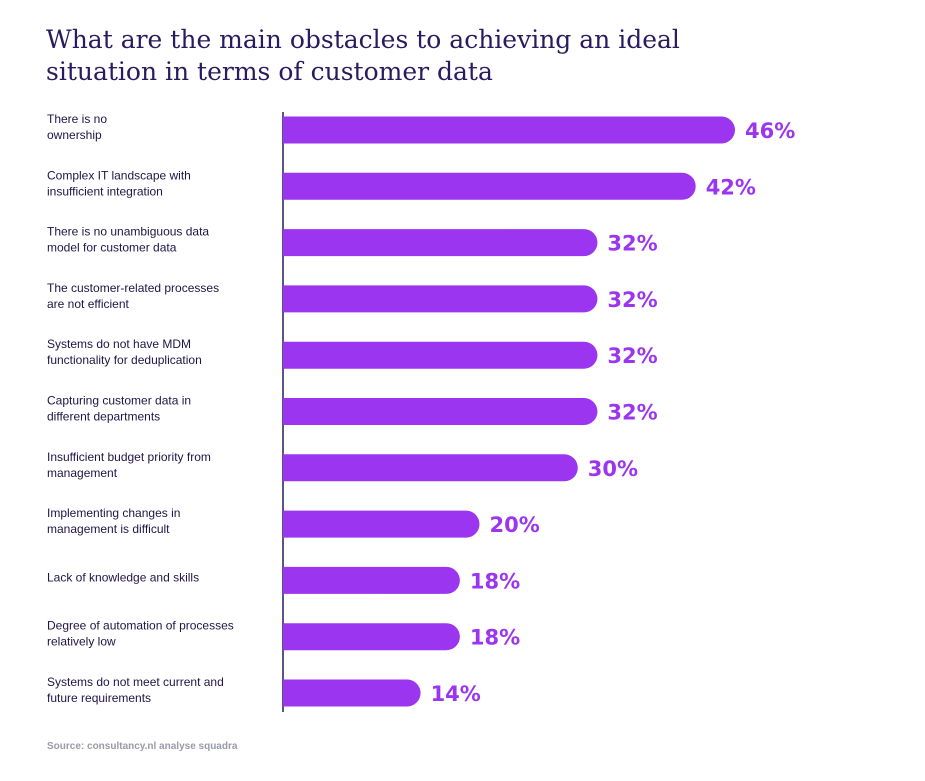  Describe the element at coordinates (770, 131) in the screenshot. I see `value-label: 46%` at that location.